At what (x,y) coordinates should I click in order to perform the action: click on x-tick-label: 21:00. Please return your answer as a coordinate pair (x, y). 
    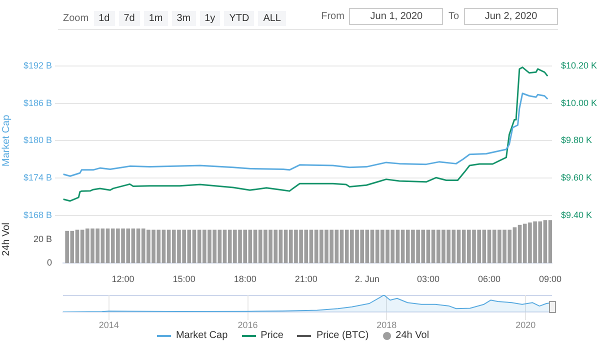
    Looking at the image, I should click on (306, 279).